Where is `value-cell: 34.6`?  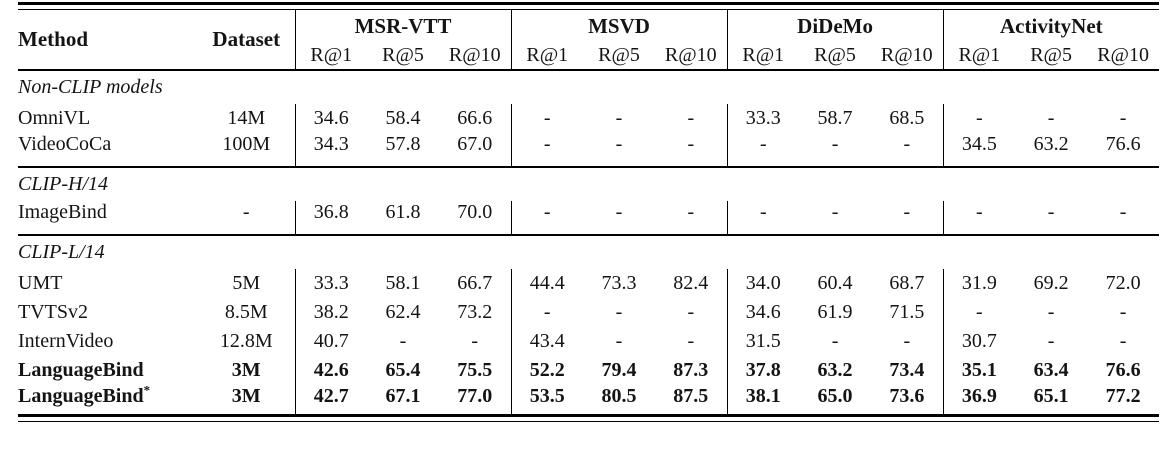 value-cell: 34.6 is located at coordinates (330, 118).